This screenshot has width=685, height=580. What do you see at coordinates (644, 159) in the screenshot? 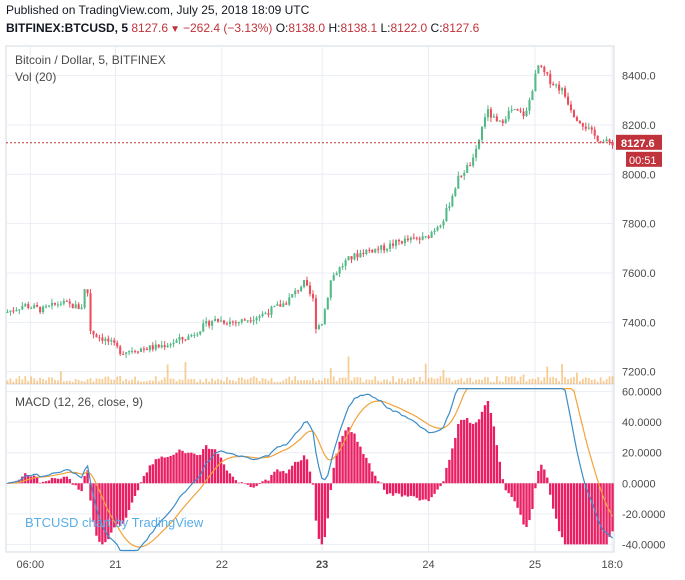
I see `countdown-tag-bg` at bounding box center [644, 159].